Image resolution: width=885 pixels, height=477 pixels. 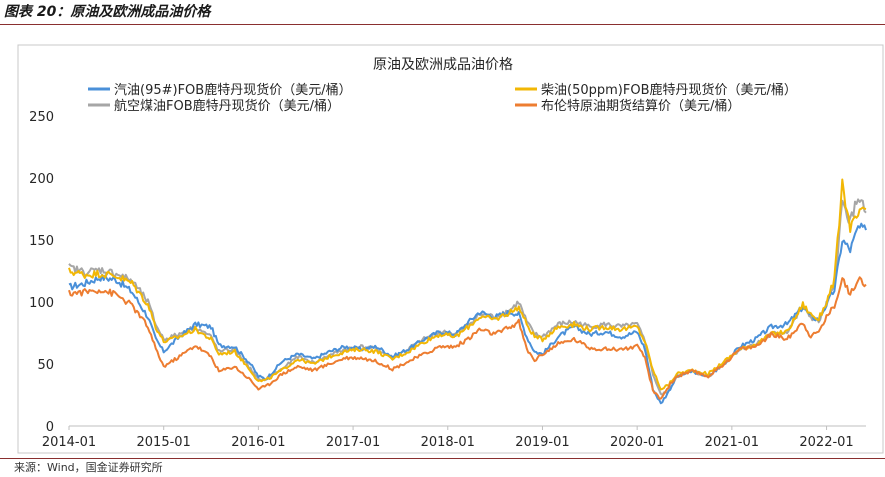 What do you see at coordinates (542, 442) in the screenshot?
I see `x-tick-label: 2019-01` at bounding box center [542, 442].